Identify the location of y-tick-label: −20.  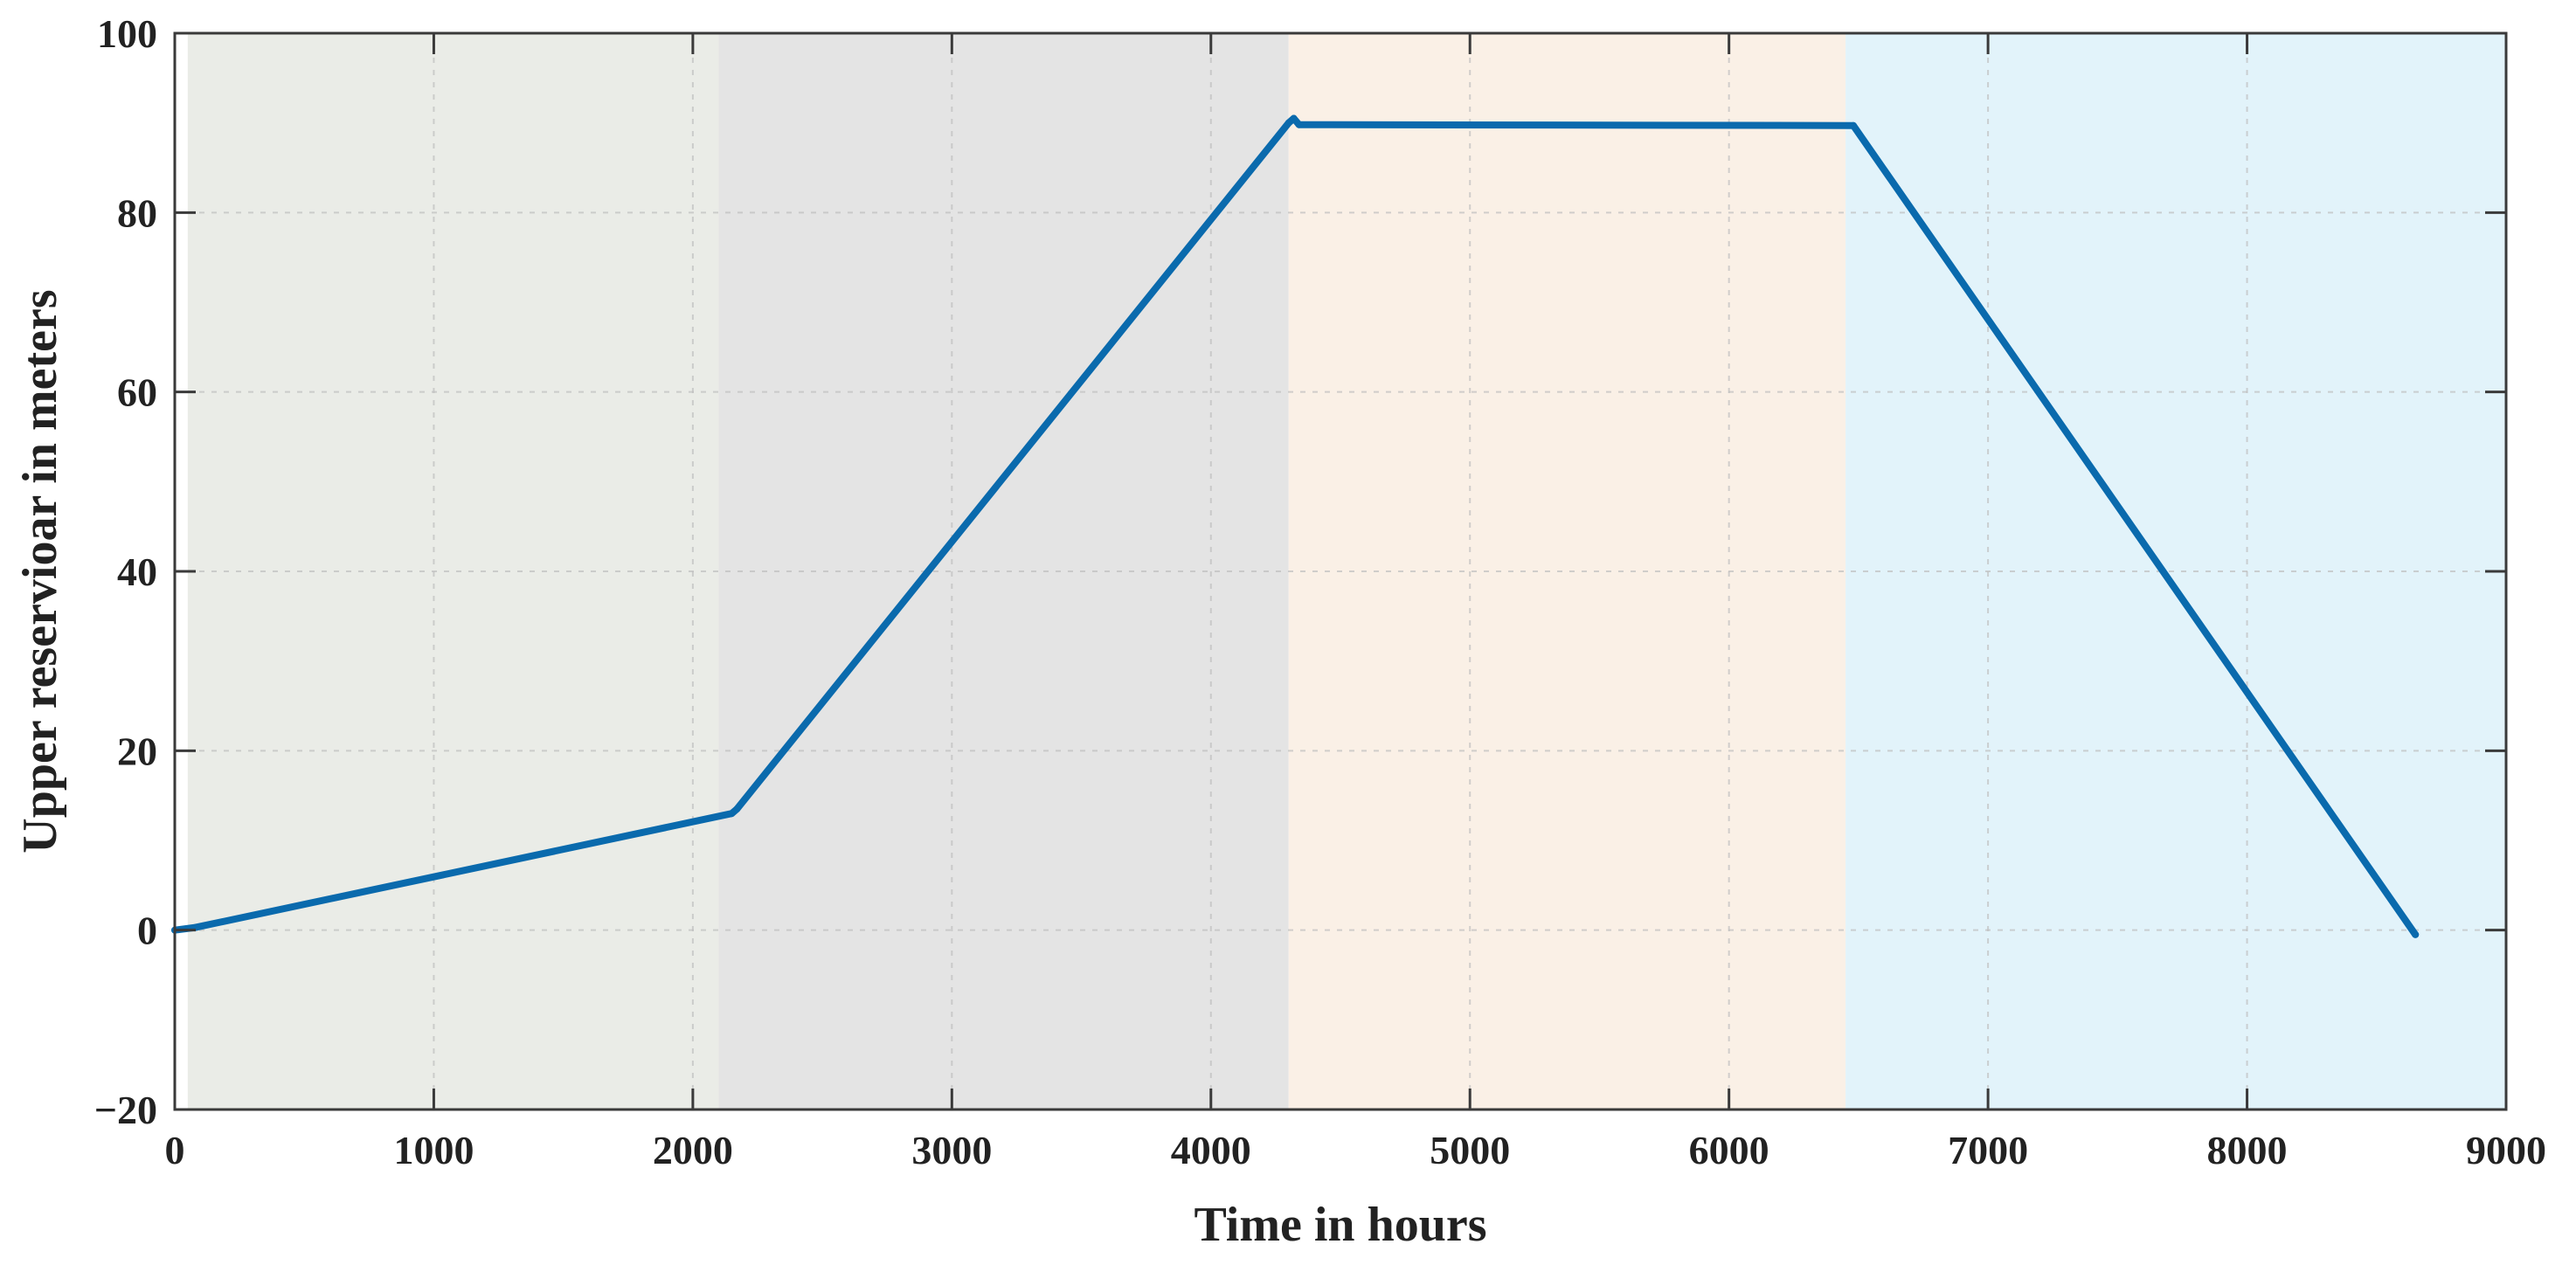
(125, 1110).